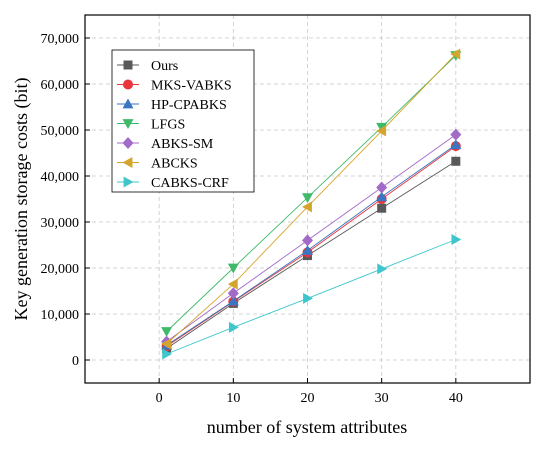 This screenshot has height=449, width=550. Describe the element at coordinates (307, 427) in the screenshot. I see `x-axis-title: number of system attributes` at that location.